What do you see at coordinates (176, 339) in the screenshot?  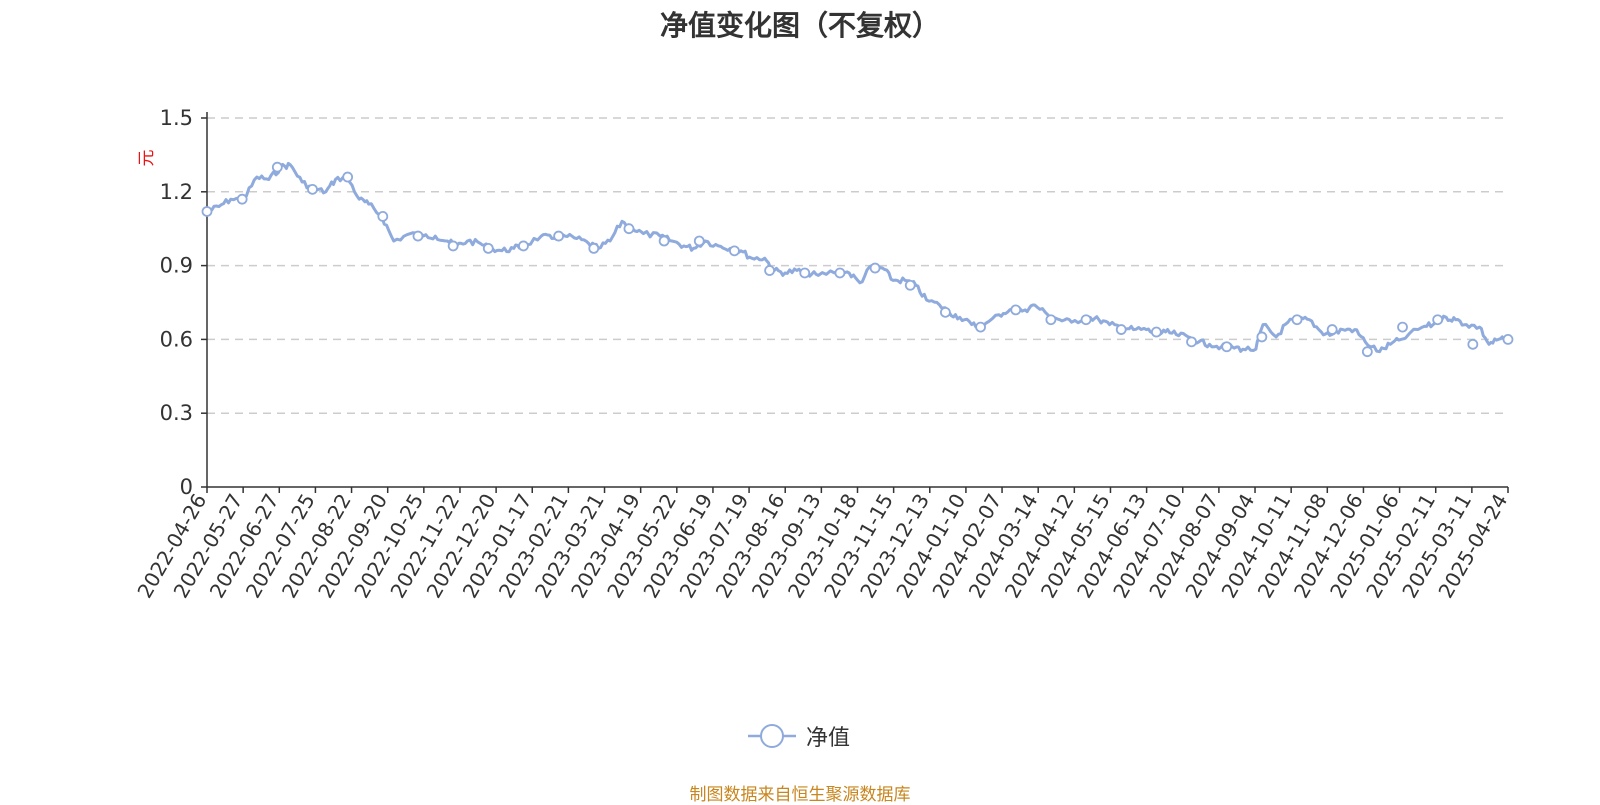 I see `y-tick-label: 0.6` at bounding box center [176, 339].